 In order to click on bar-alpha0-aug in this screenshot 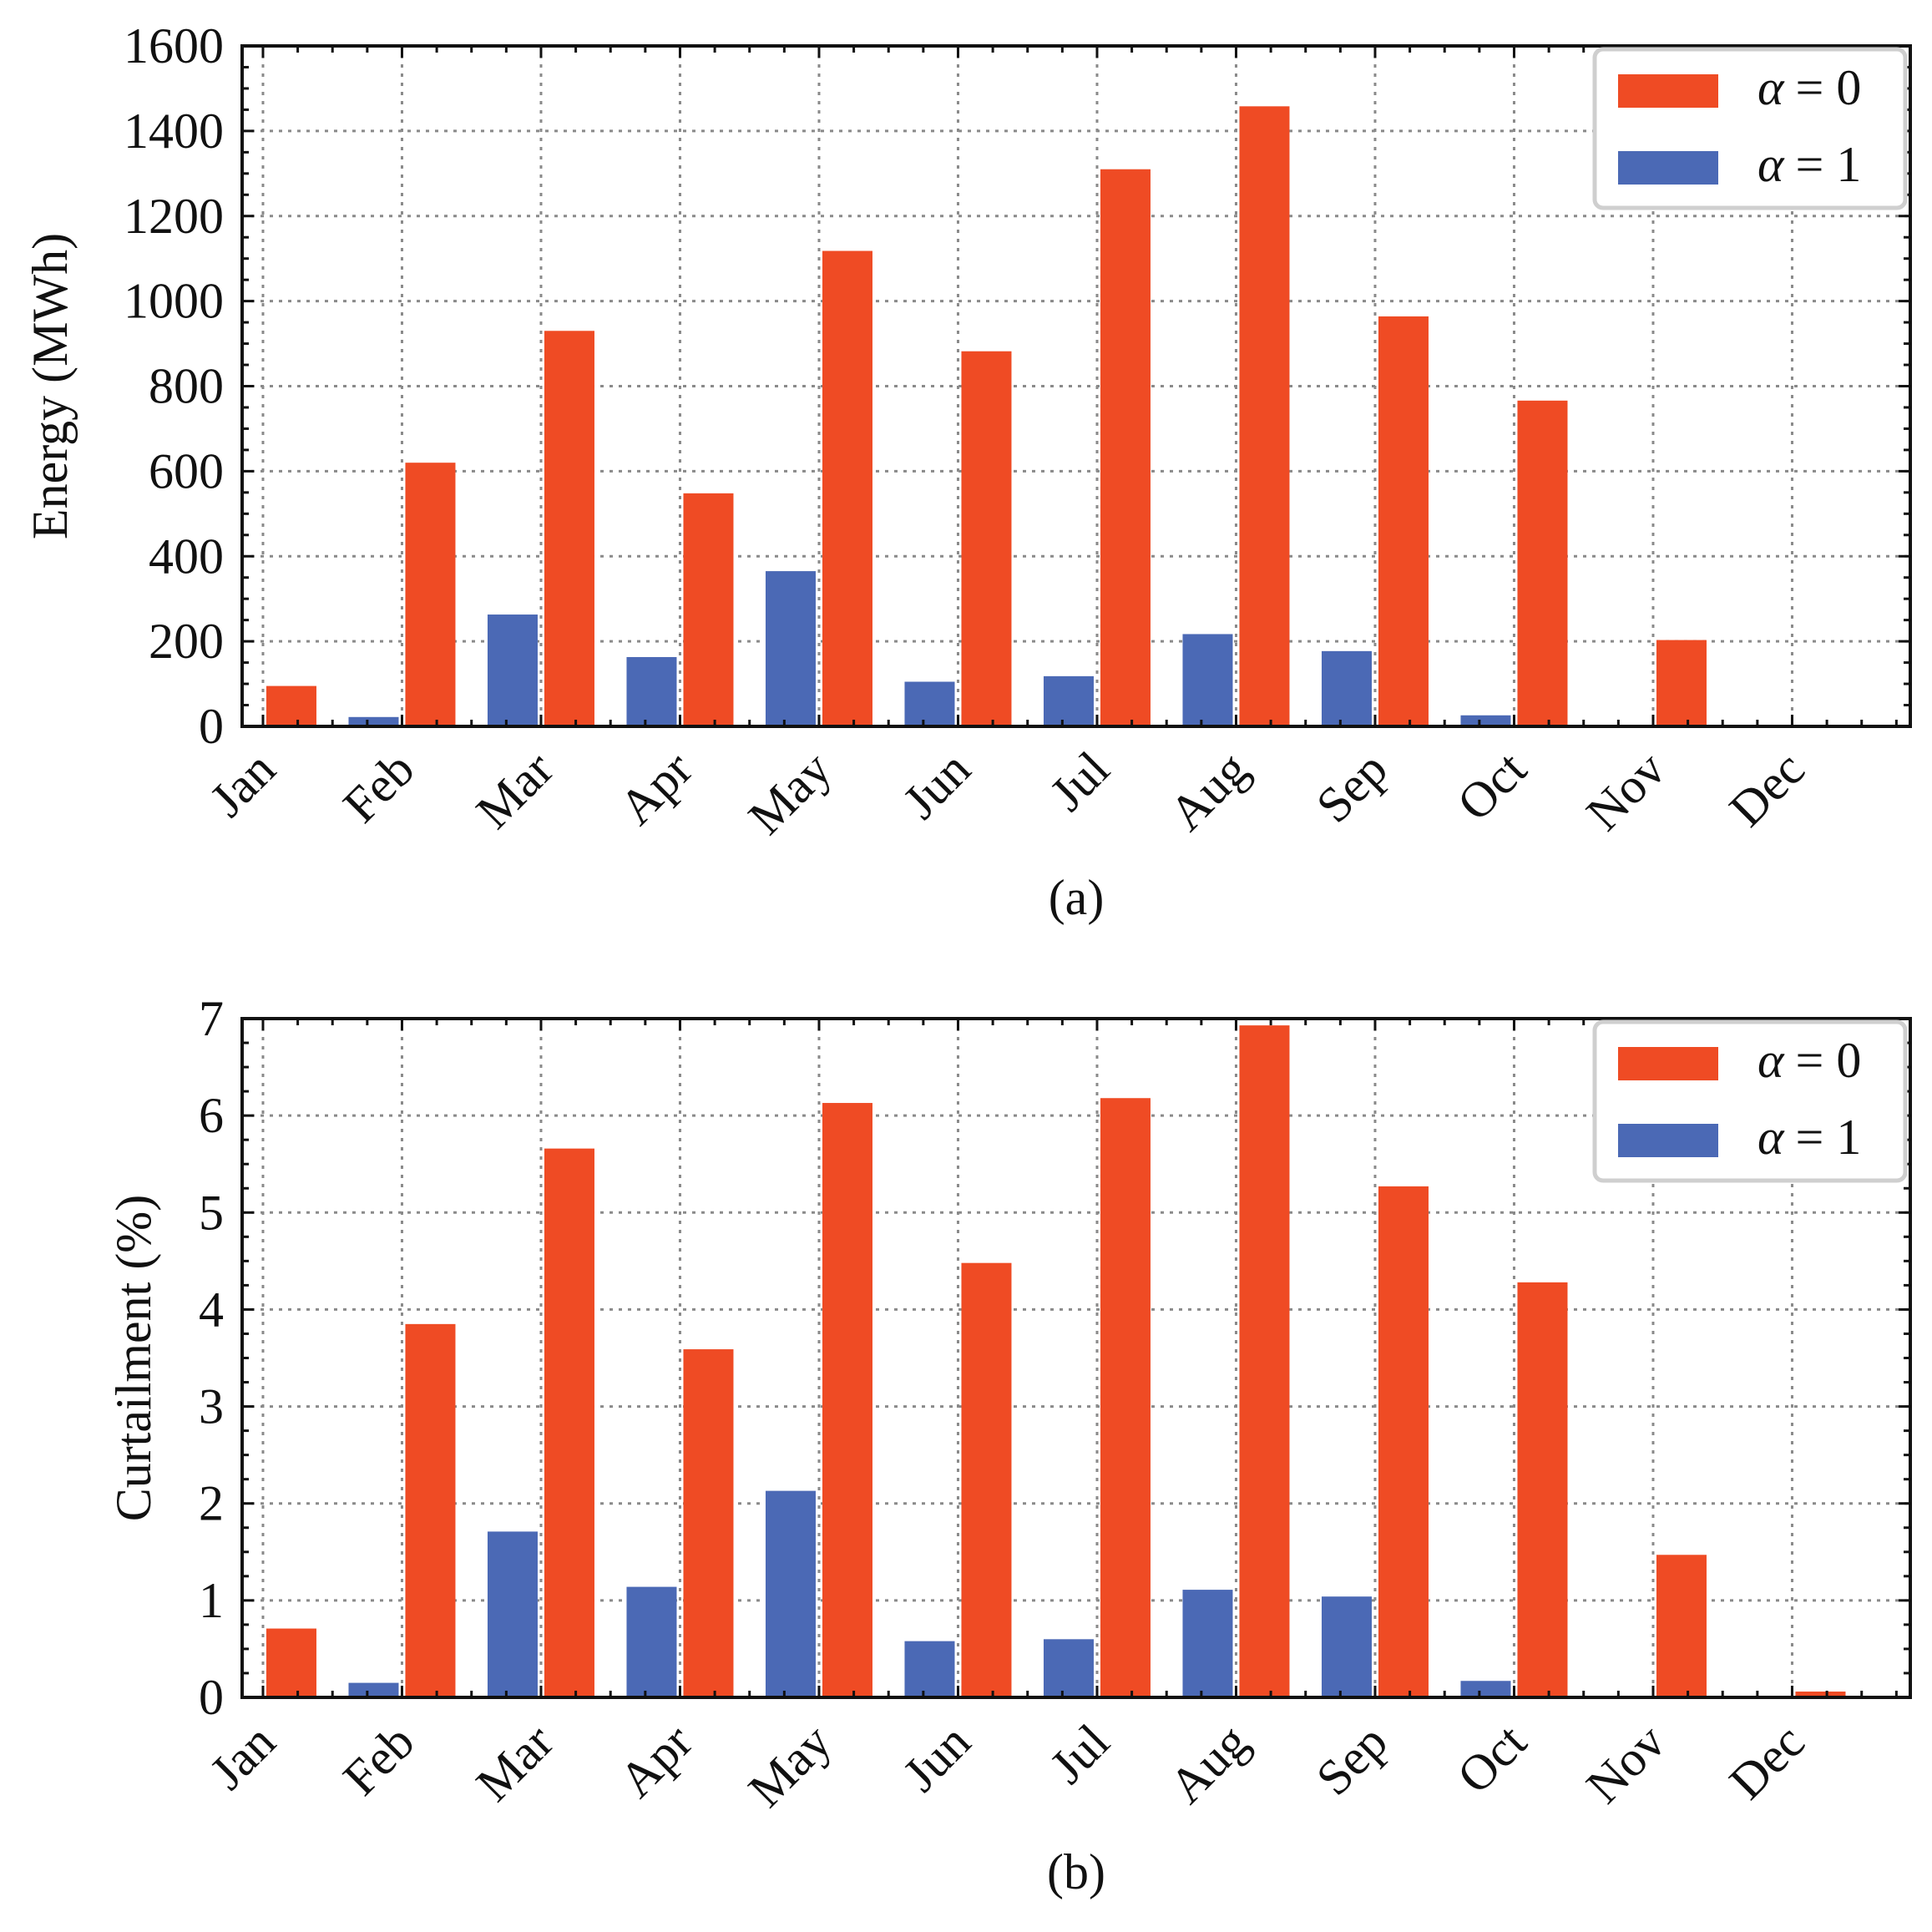, I will do `click(1264, 416)`.